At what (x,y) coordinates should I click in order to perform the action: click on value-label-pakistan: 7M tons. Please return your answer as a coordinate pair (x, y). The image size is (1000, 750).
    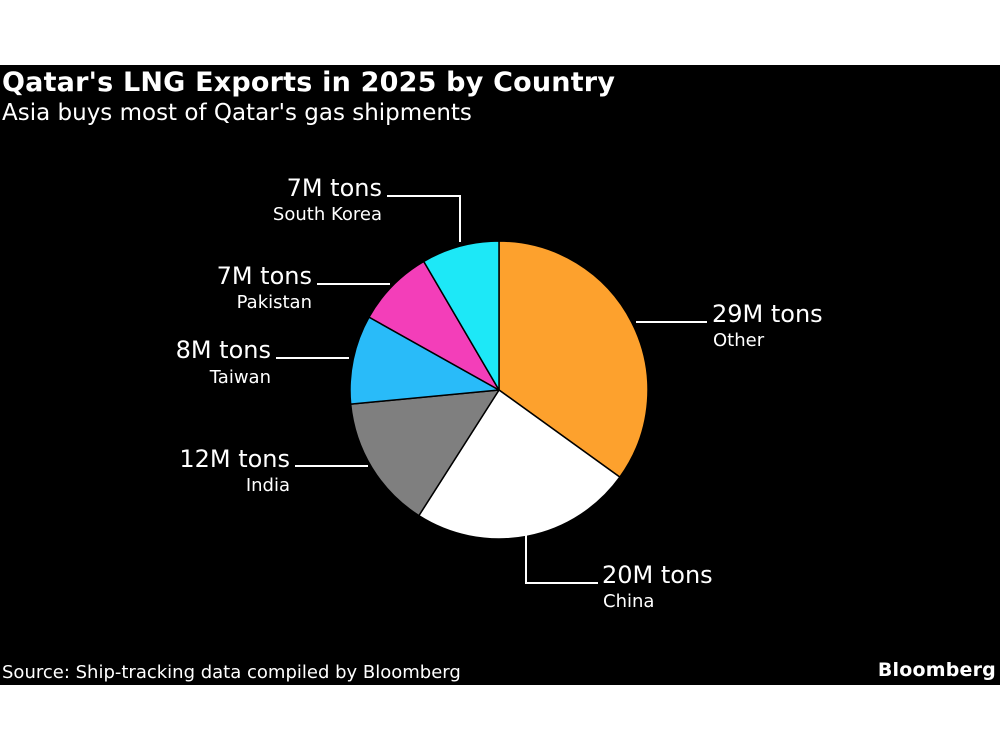
    Looking at the image, I should click on (264, 276).